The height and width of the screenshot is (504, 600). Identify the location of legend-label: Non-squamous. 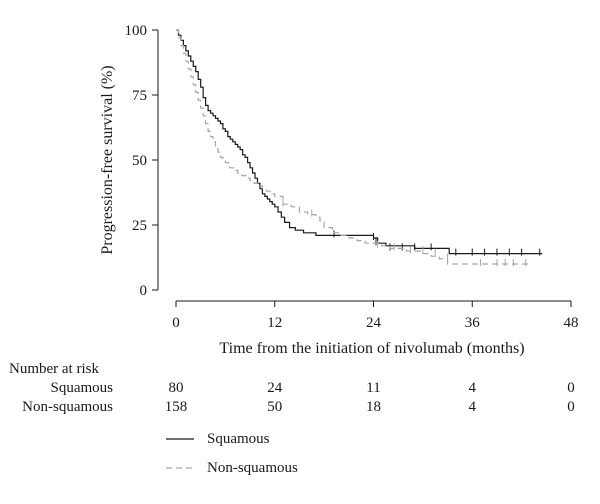
(252, 468).